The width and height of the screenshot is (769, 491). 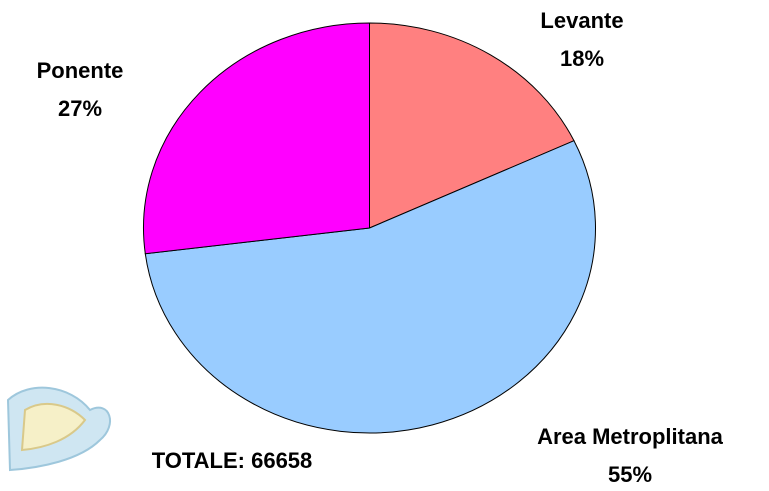 I want to click on heart-logo, so click(x=58, y=429).